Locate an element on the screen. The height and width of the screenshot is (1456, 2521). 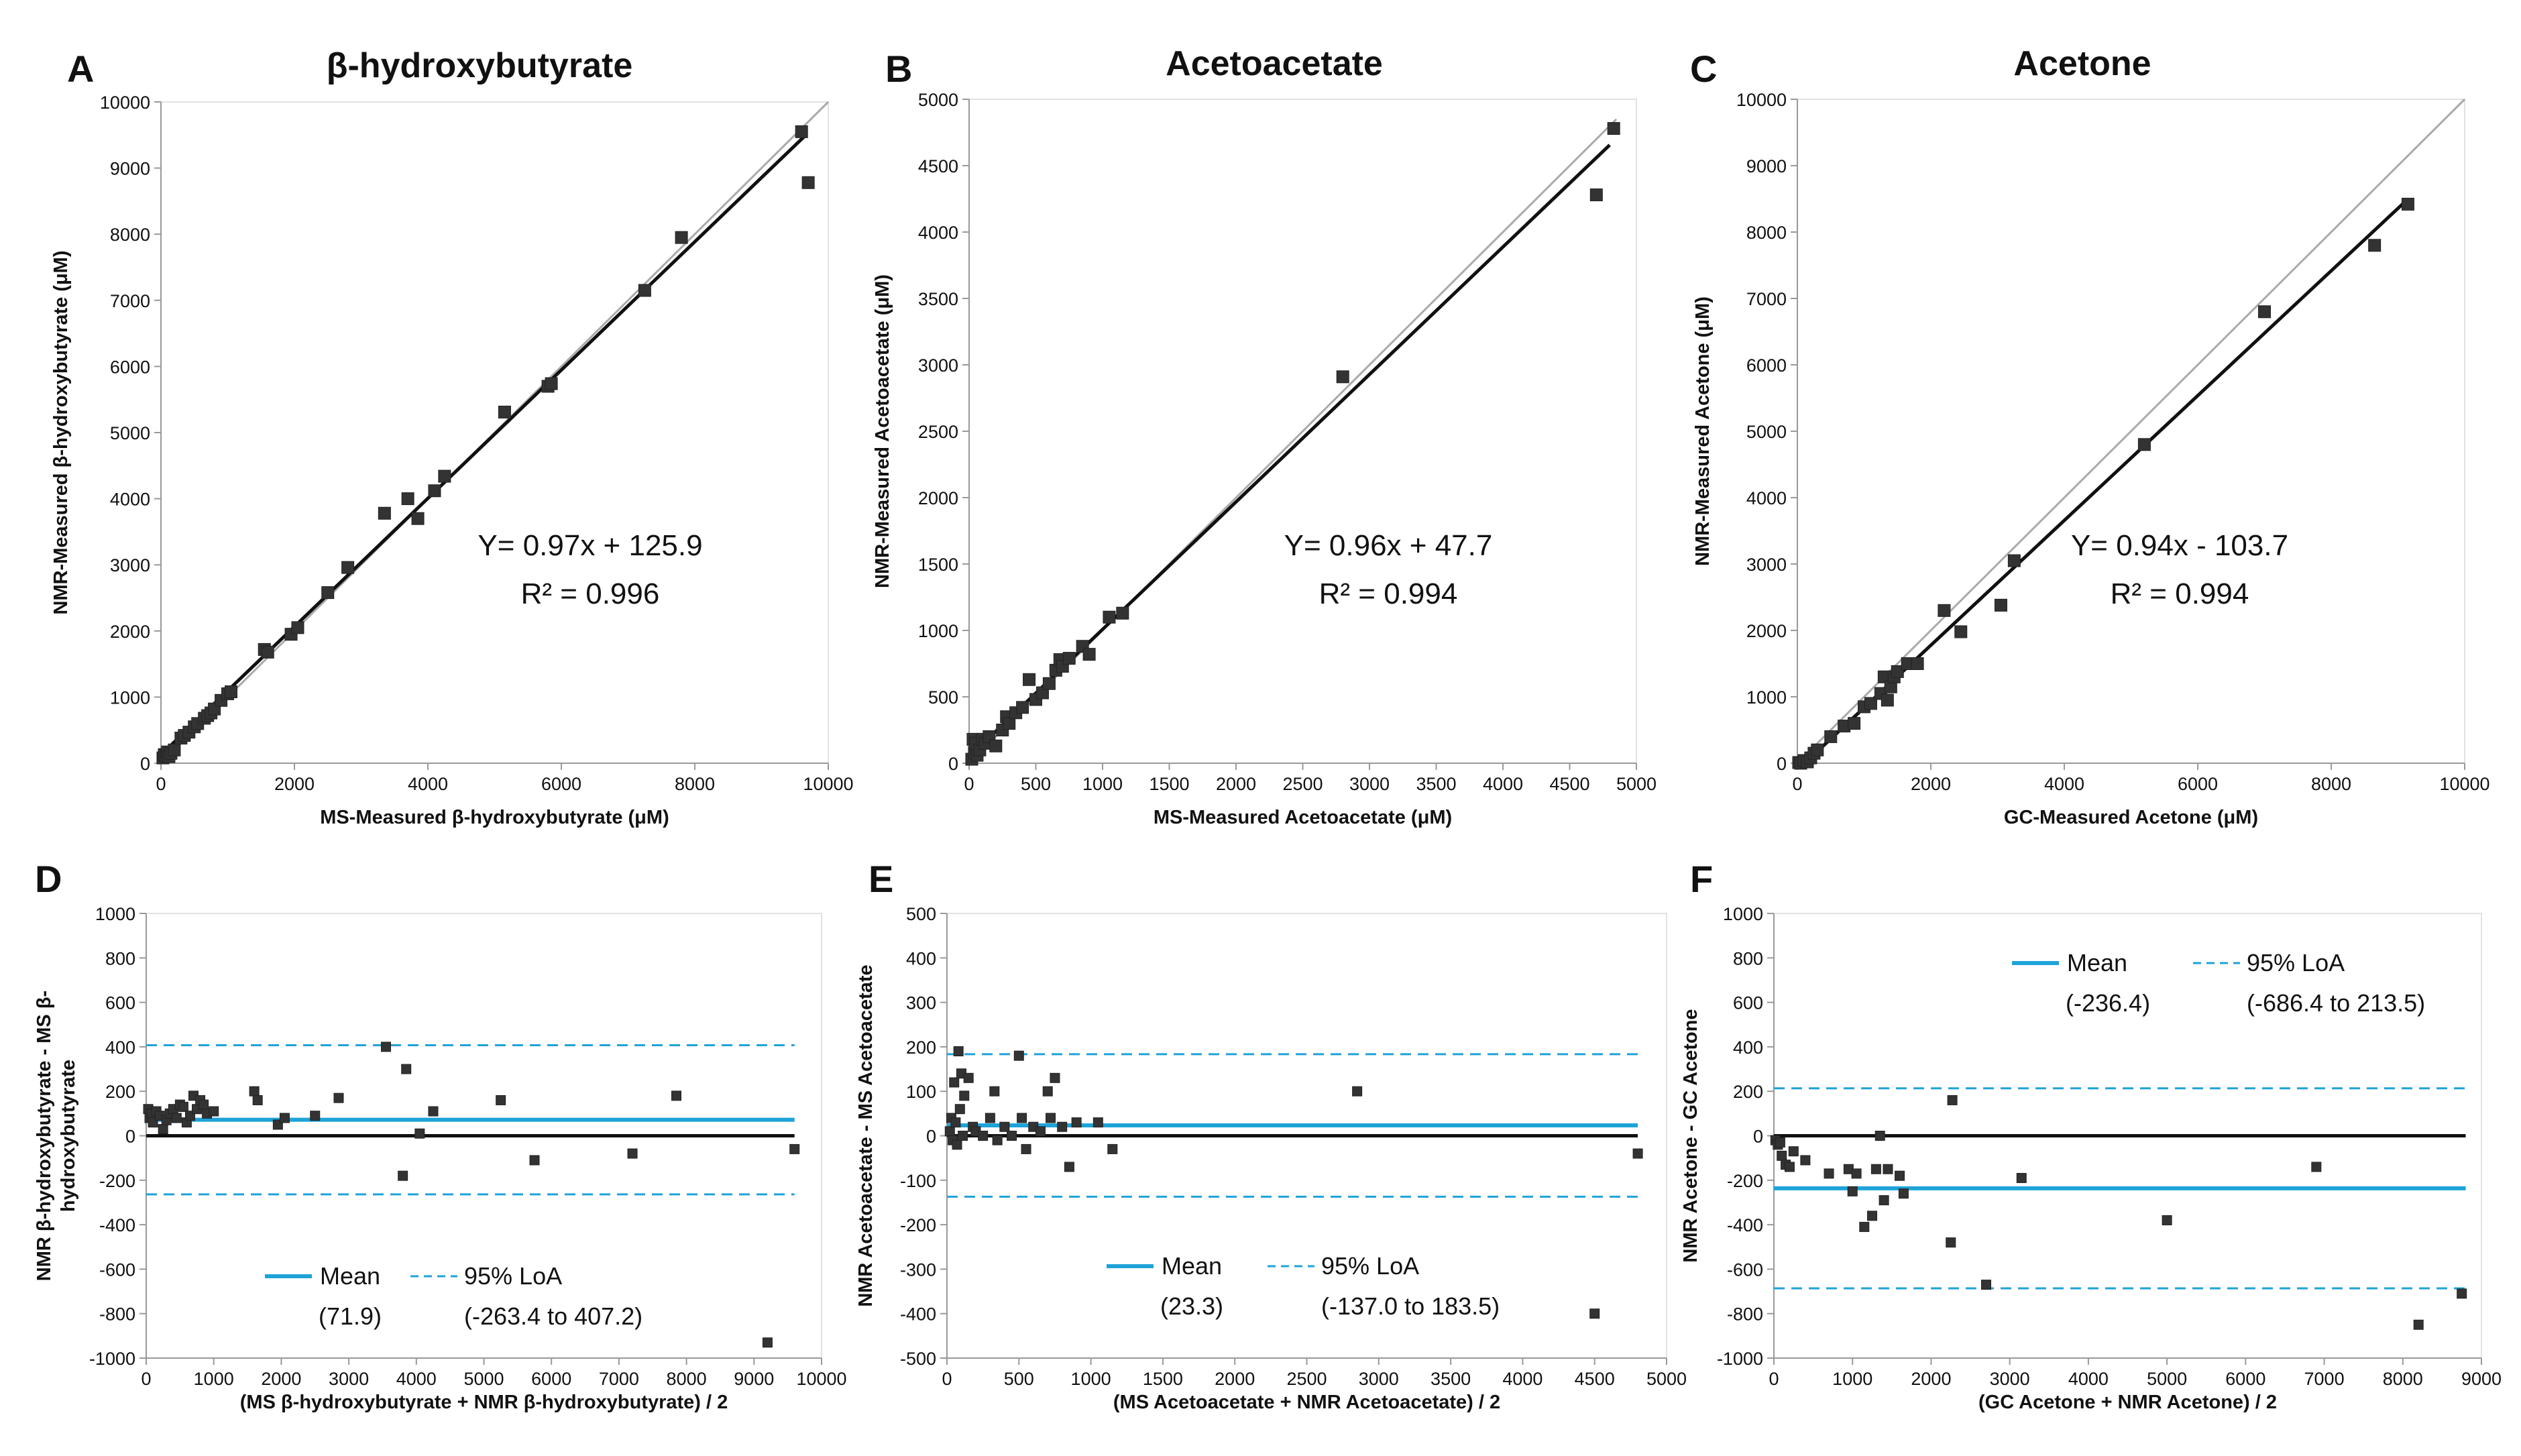
panel-letter: F is located at coordinates (1701, 879).